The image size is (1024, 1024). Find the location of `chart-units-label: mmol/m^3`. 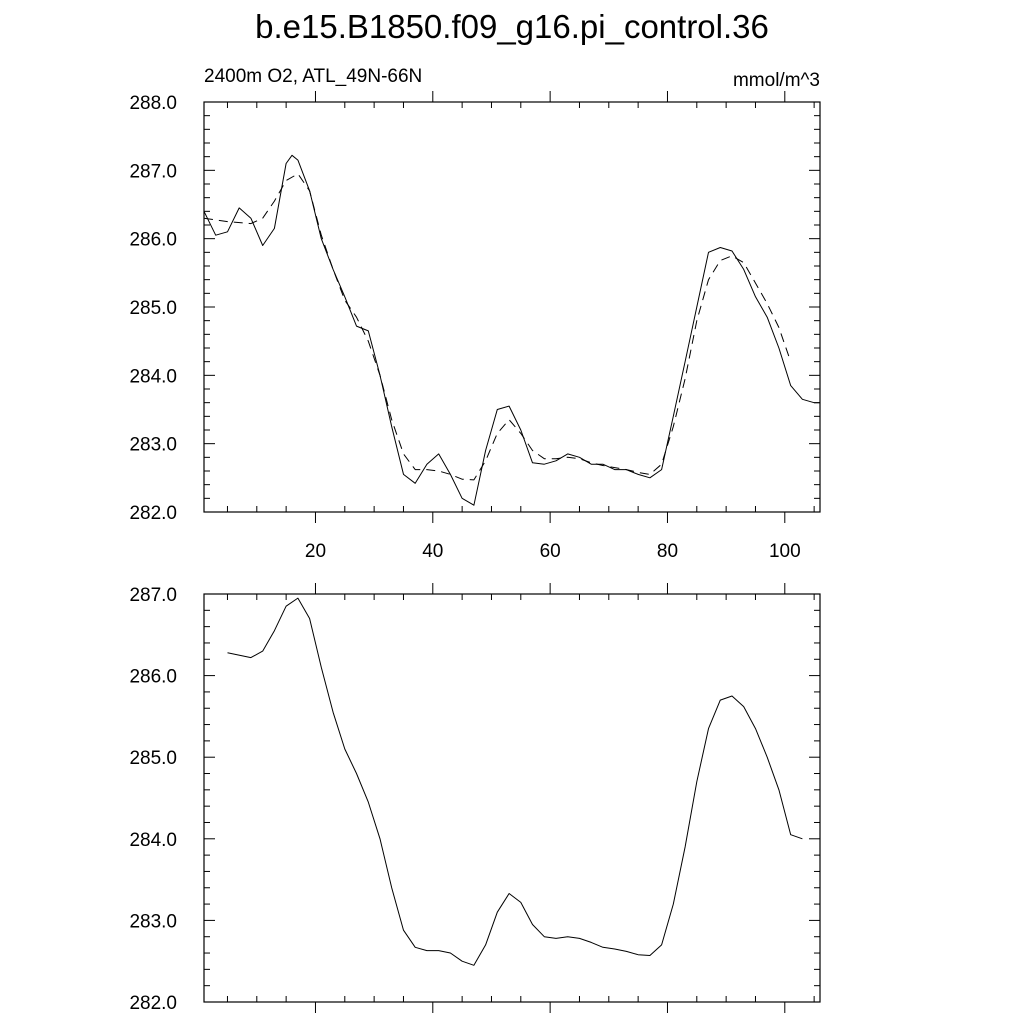

chart-units-label: mmol/m^3 is located at coordinates (776, 80).